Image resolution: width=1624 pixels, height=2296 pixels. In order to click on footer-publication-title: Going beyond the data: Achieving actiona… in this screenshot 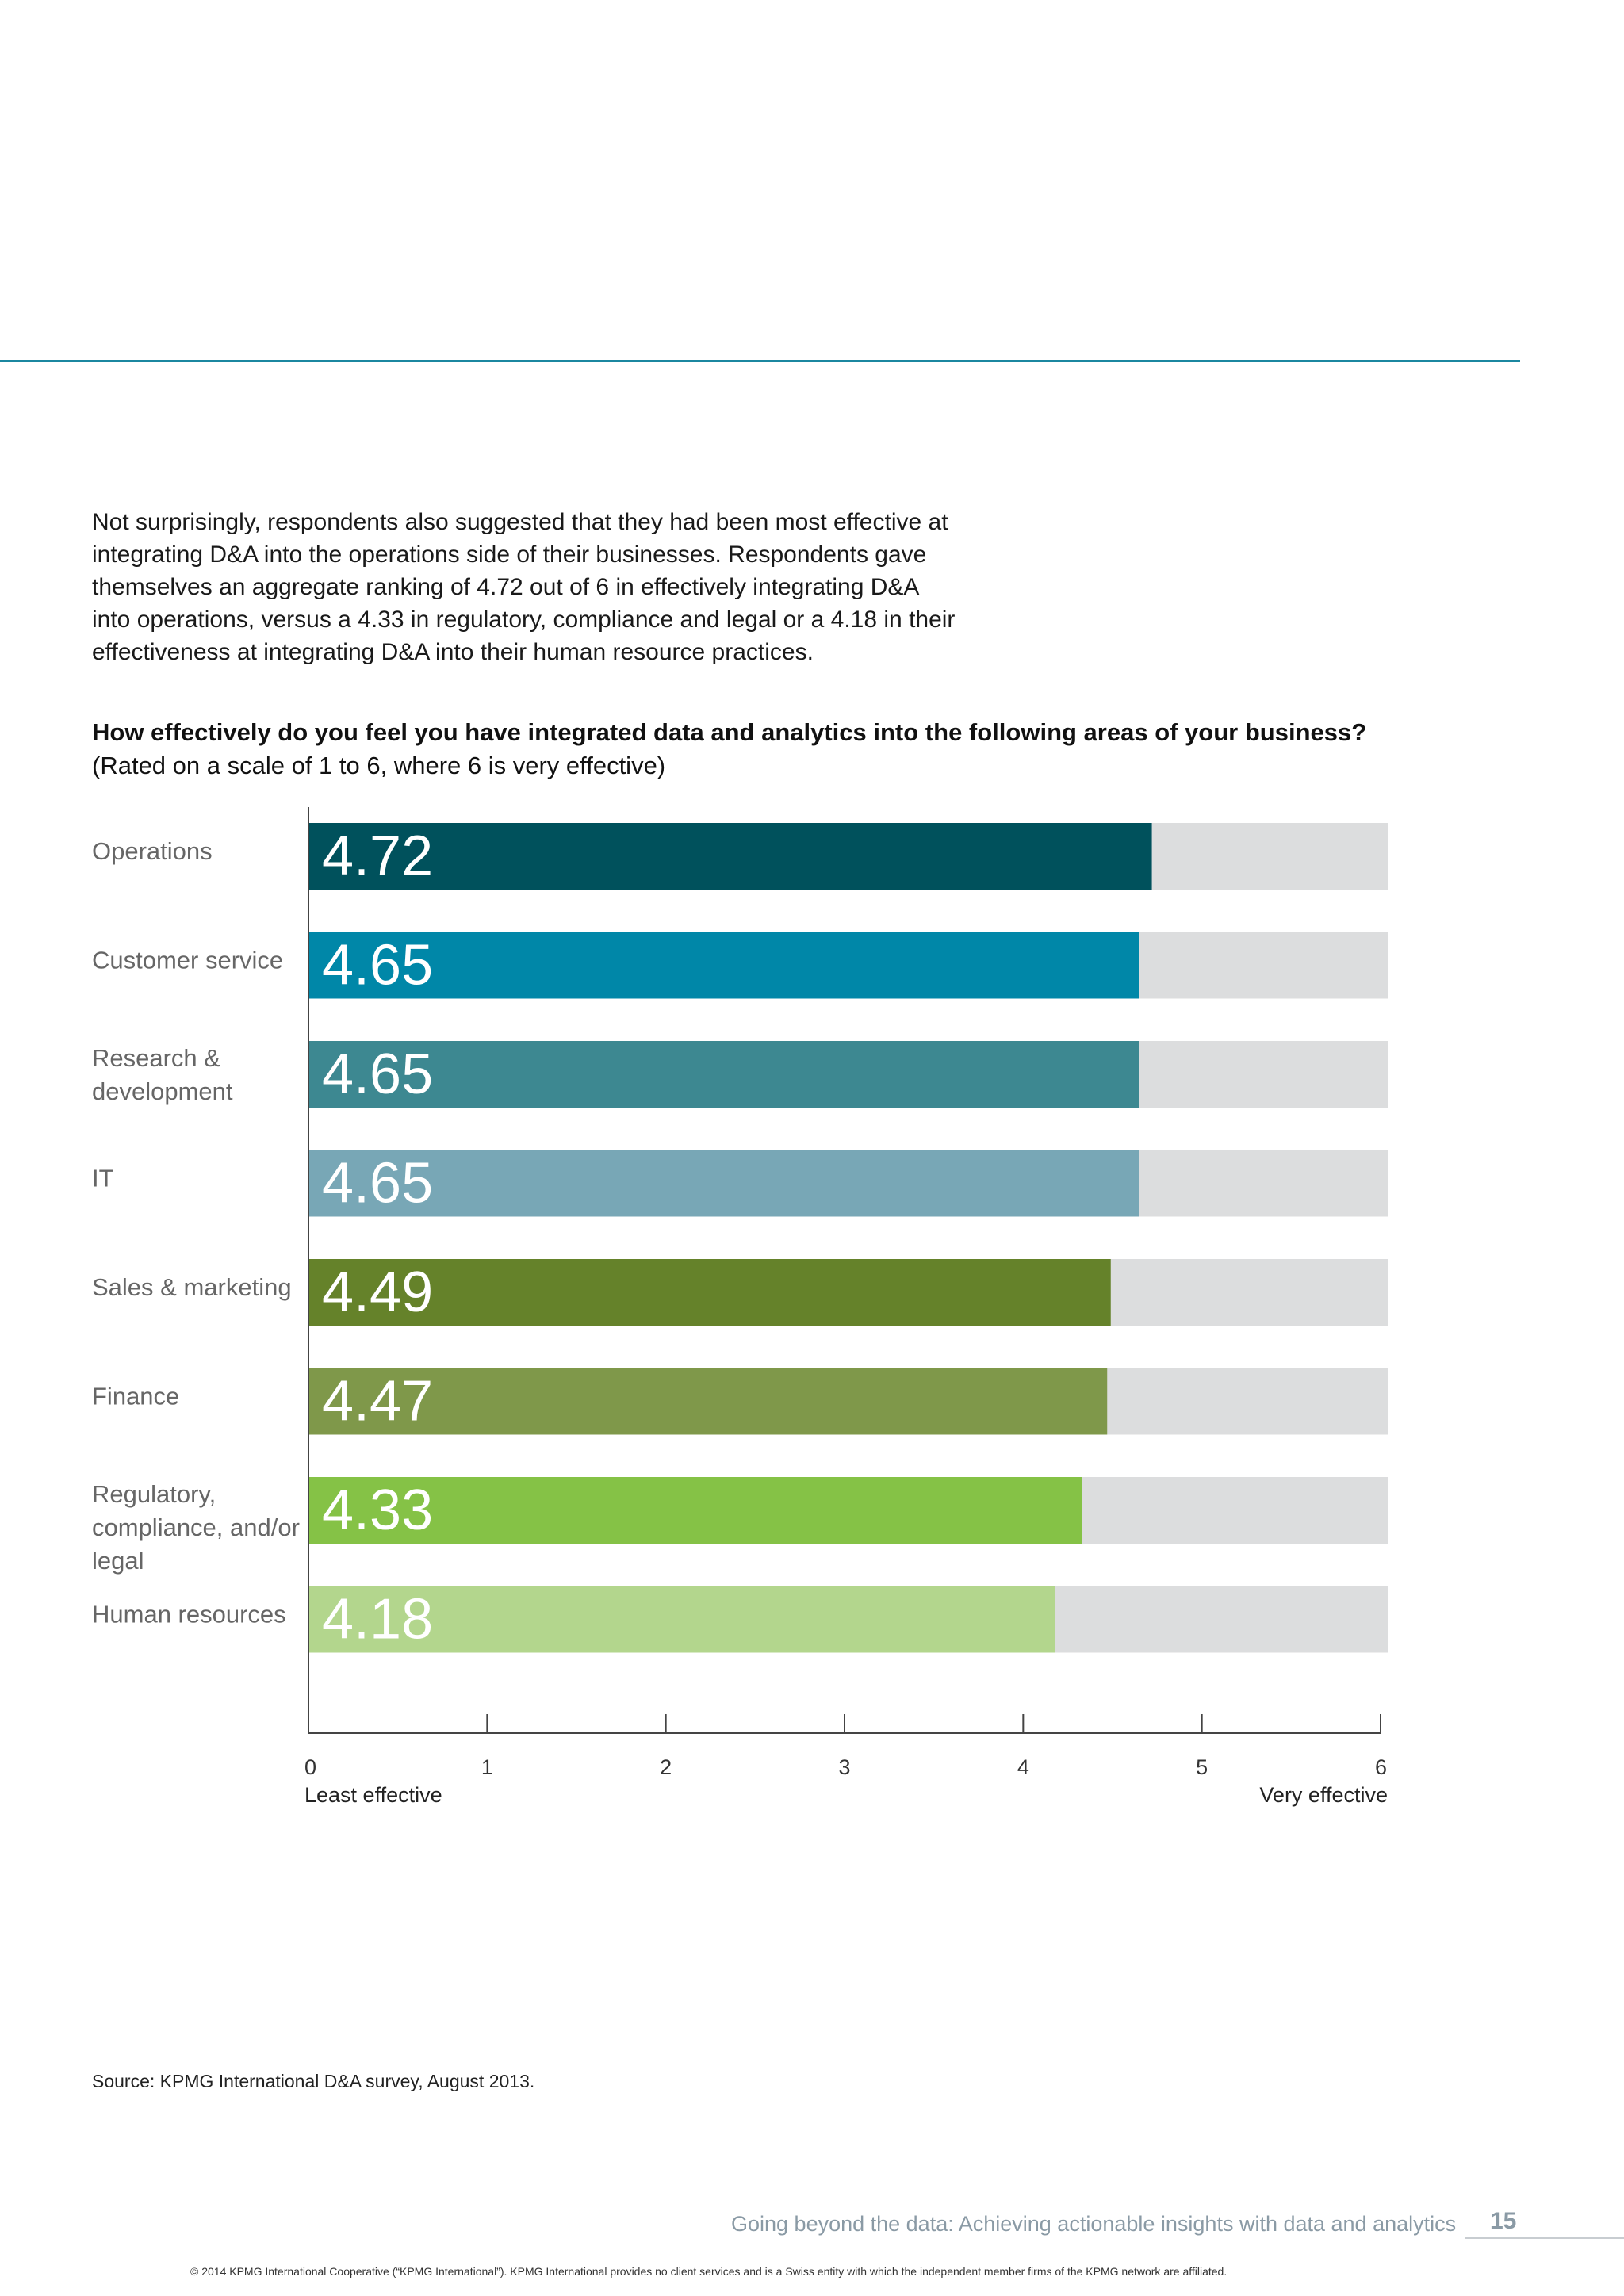, I will do `click(1094, 2224)`.